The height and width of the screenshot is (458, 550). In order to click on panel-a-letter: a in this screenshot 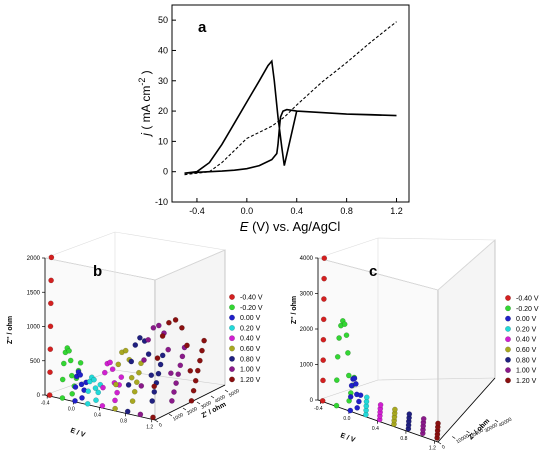, I will do `click(202, 27)`.